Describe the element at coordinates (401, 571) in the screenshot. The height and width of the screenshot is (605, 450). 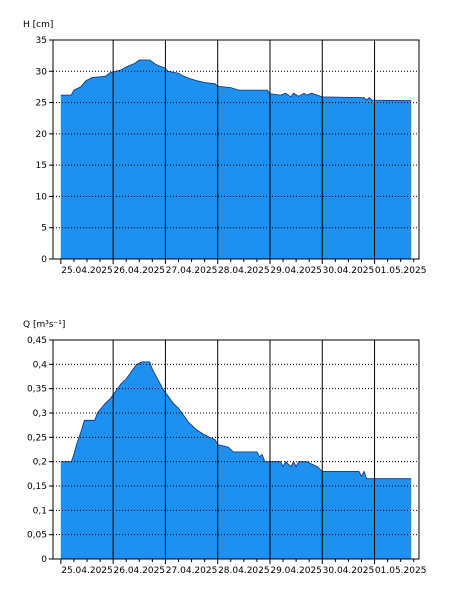
I see `discharge-xtick-label: 01.05.2025` at that location.